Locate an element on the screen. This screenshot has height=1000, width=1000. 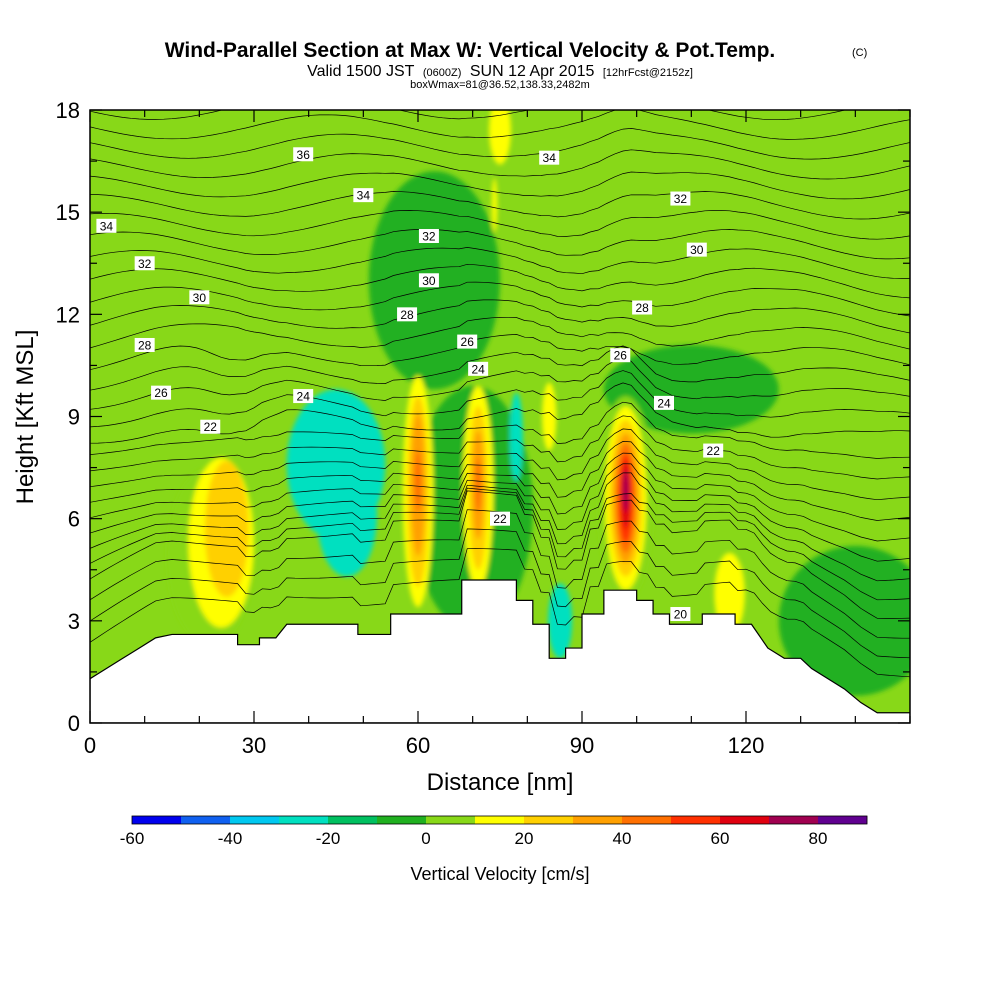
x-tick-label: 0 is located at coordinates (90, 745).